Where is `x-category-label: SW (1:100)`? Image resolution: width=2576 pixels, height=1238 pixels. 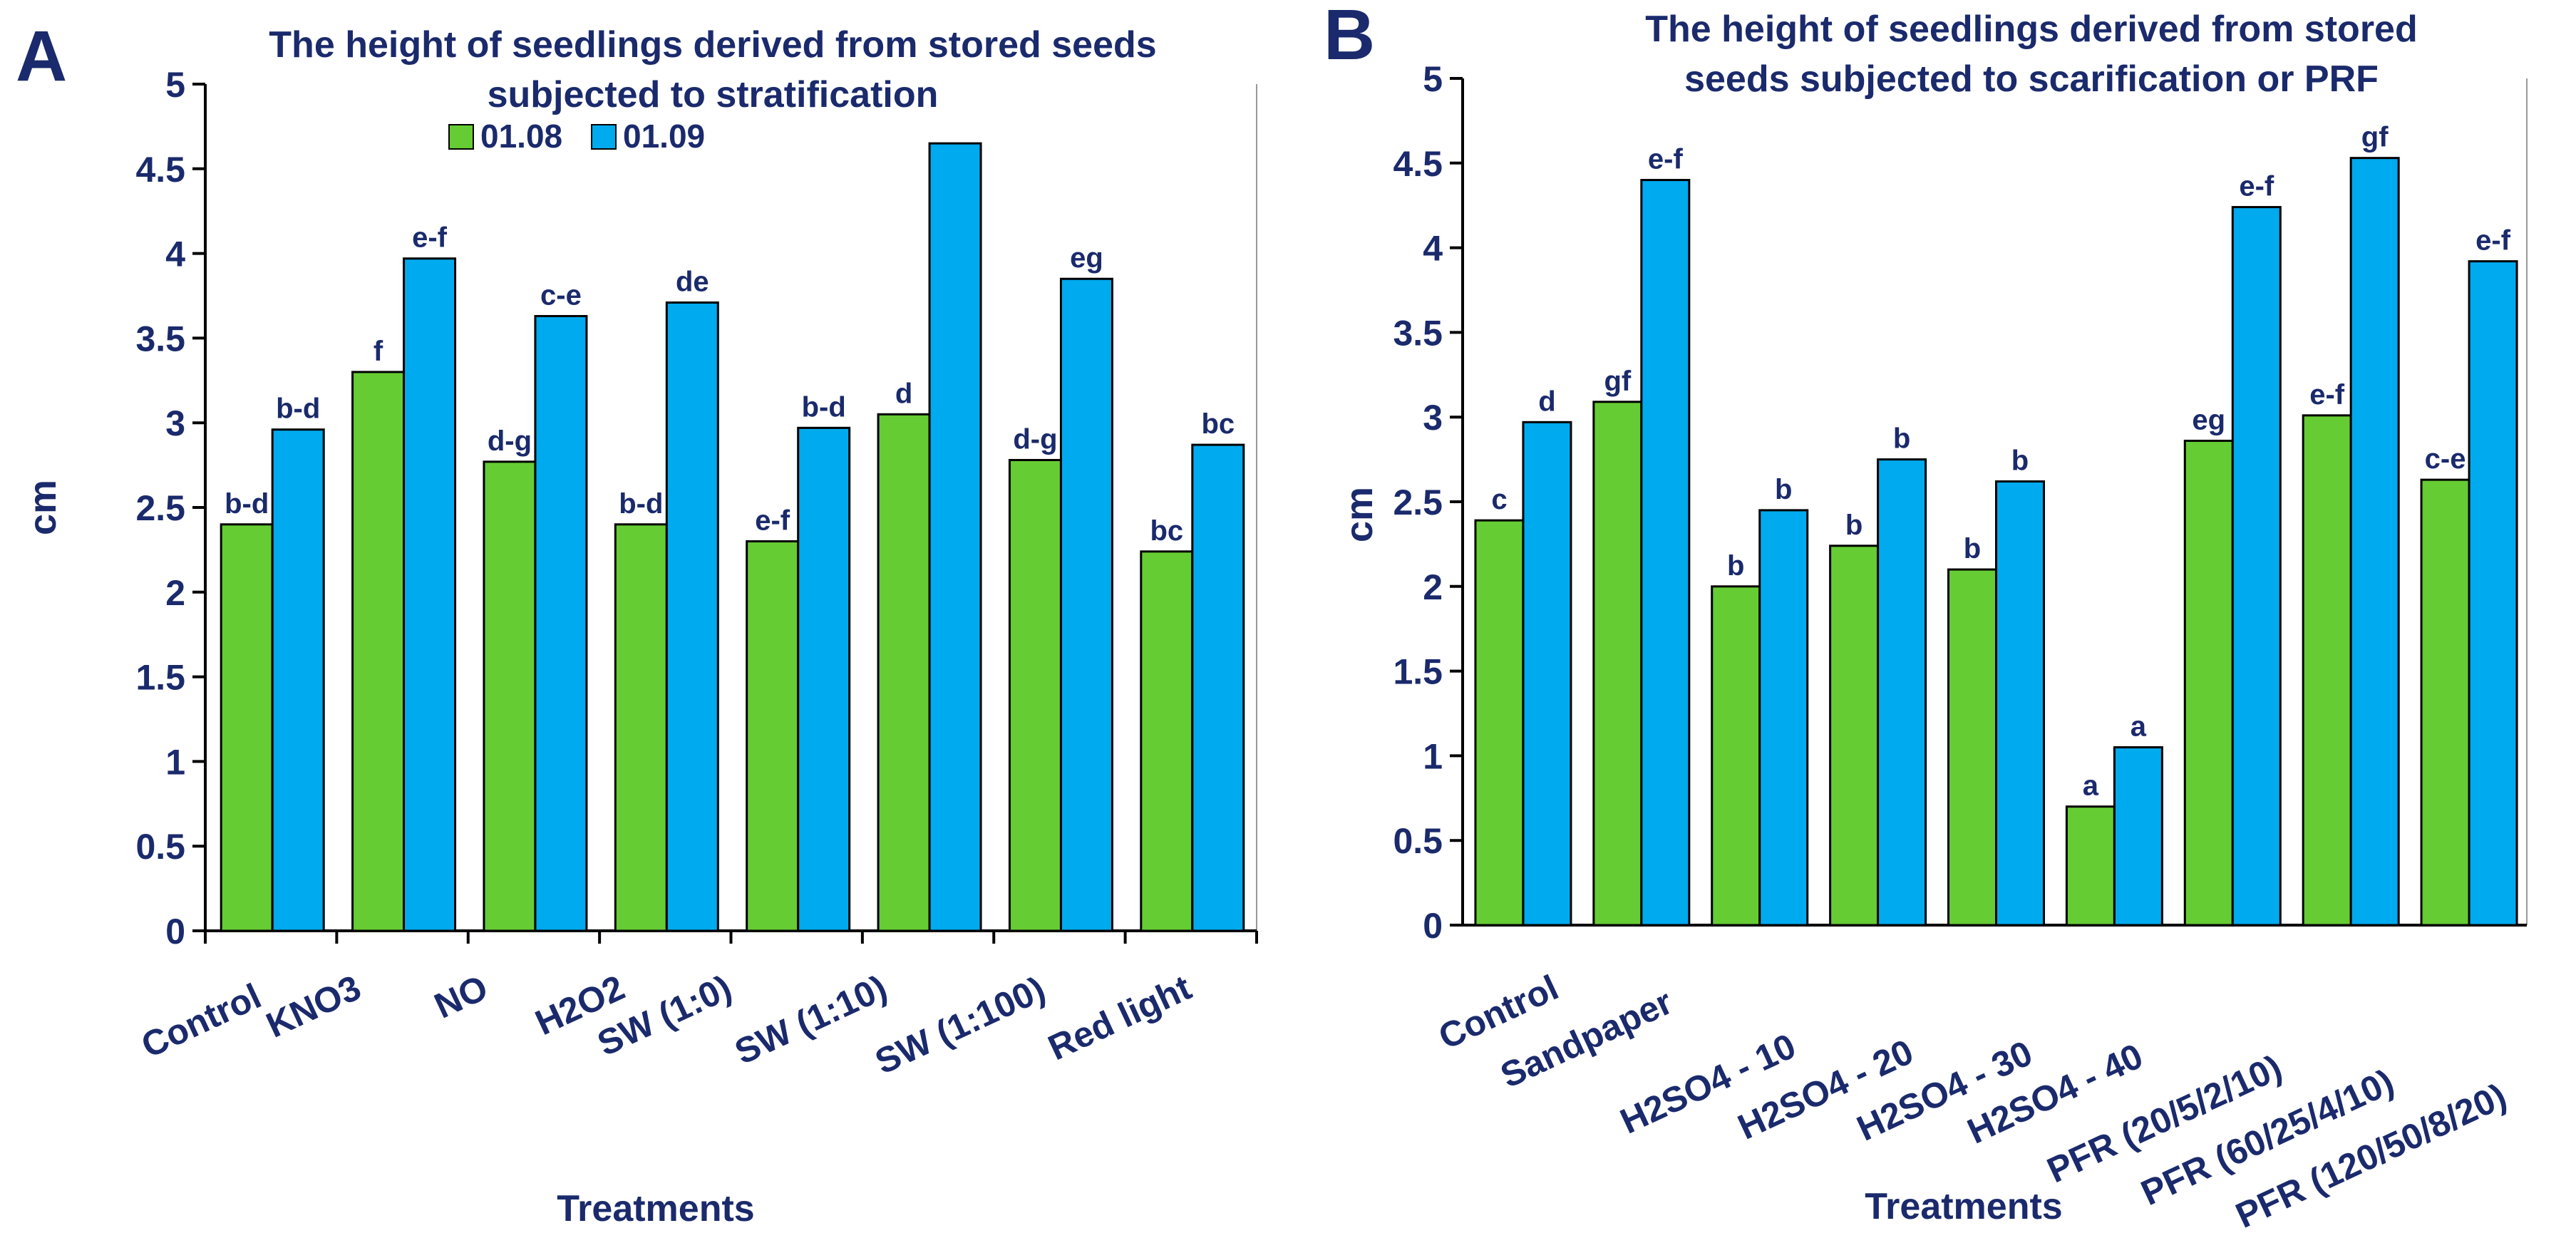
x-category-label: SW (1:100) is located at coordinates (960, 1025).